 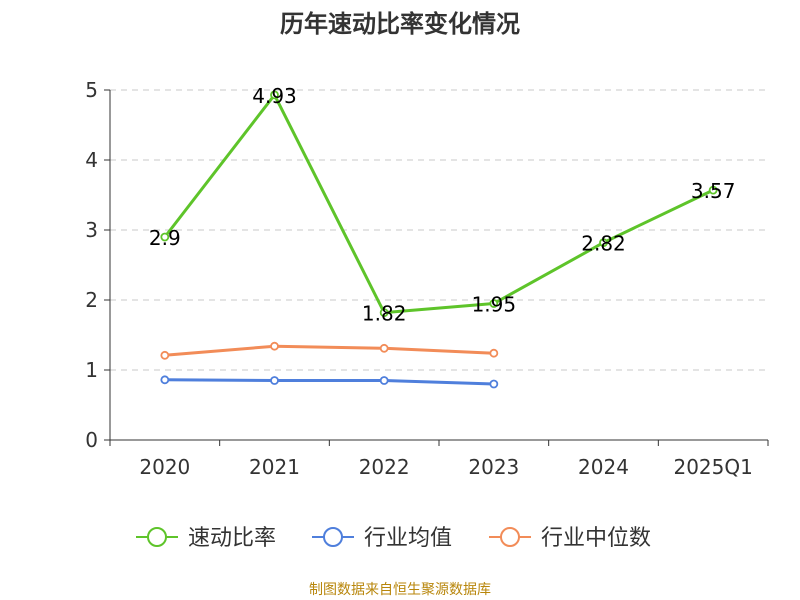 I want to click on x-tick-label: 2023, so click(x=493, y=467).